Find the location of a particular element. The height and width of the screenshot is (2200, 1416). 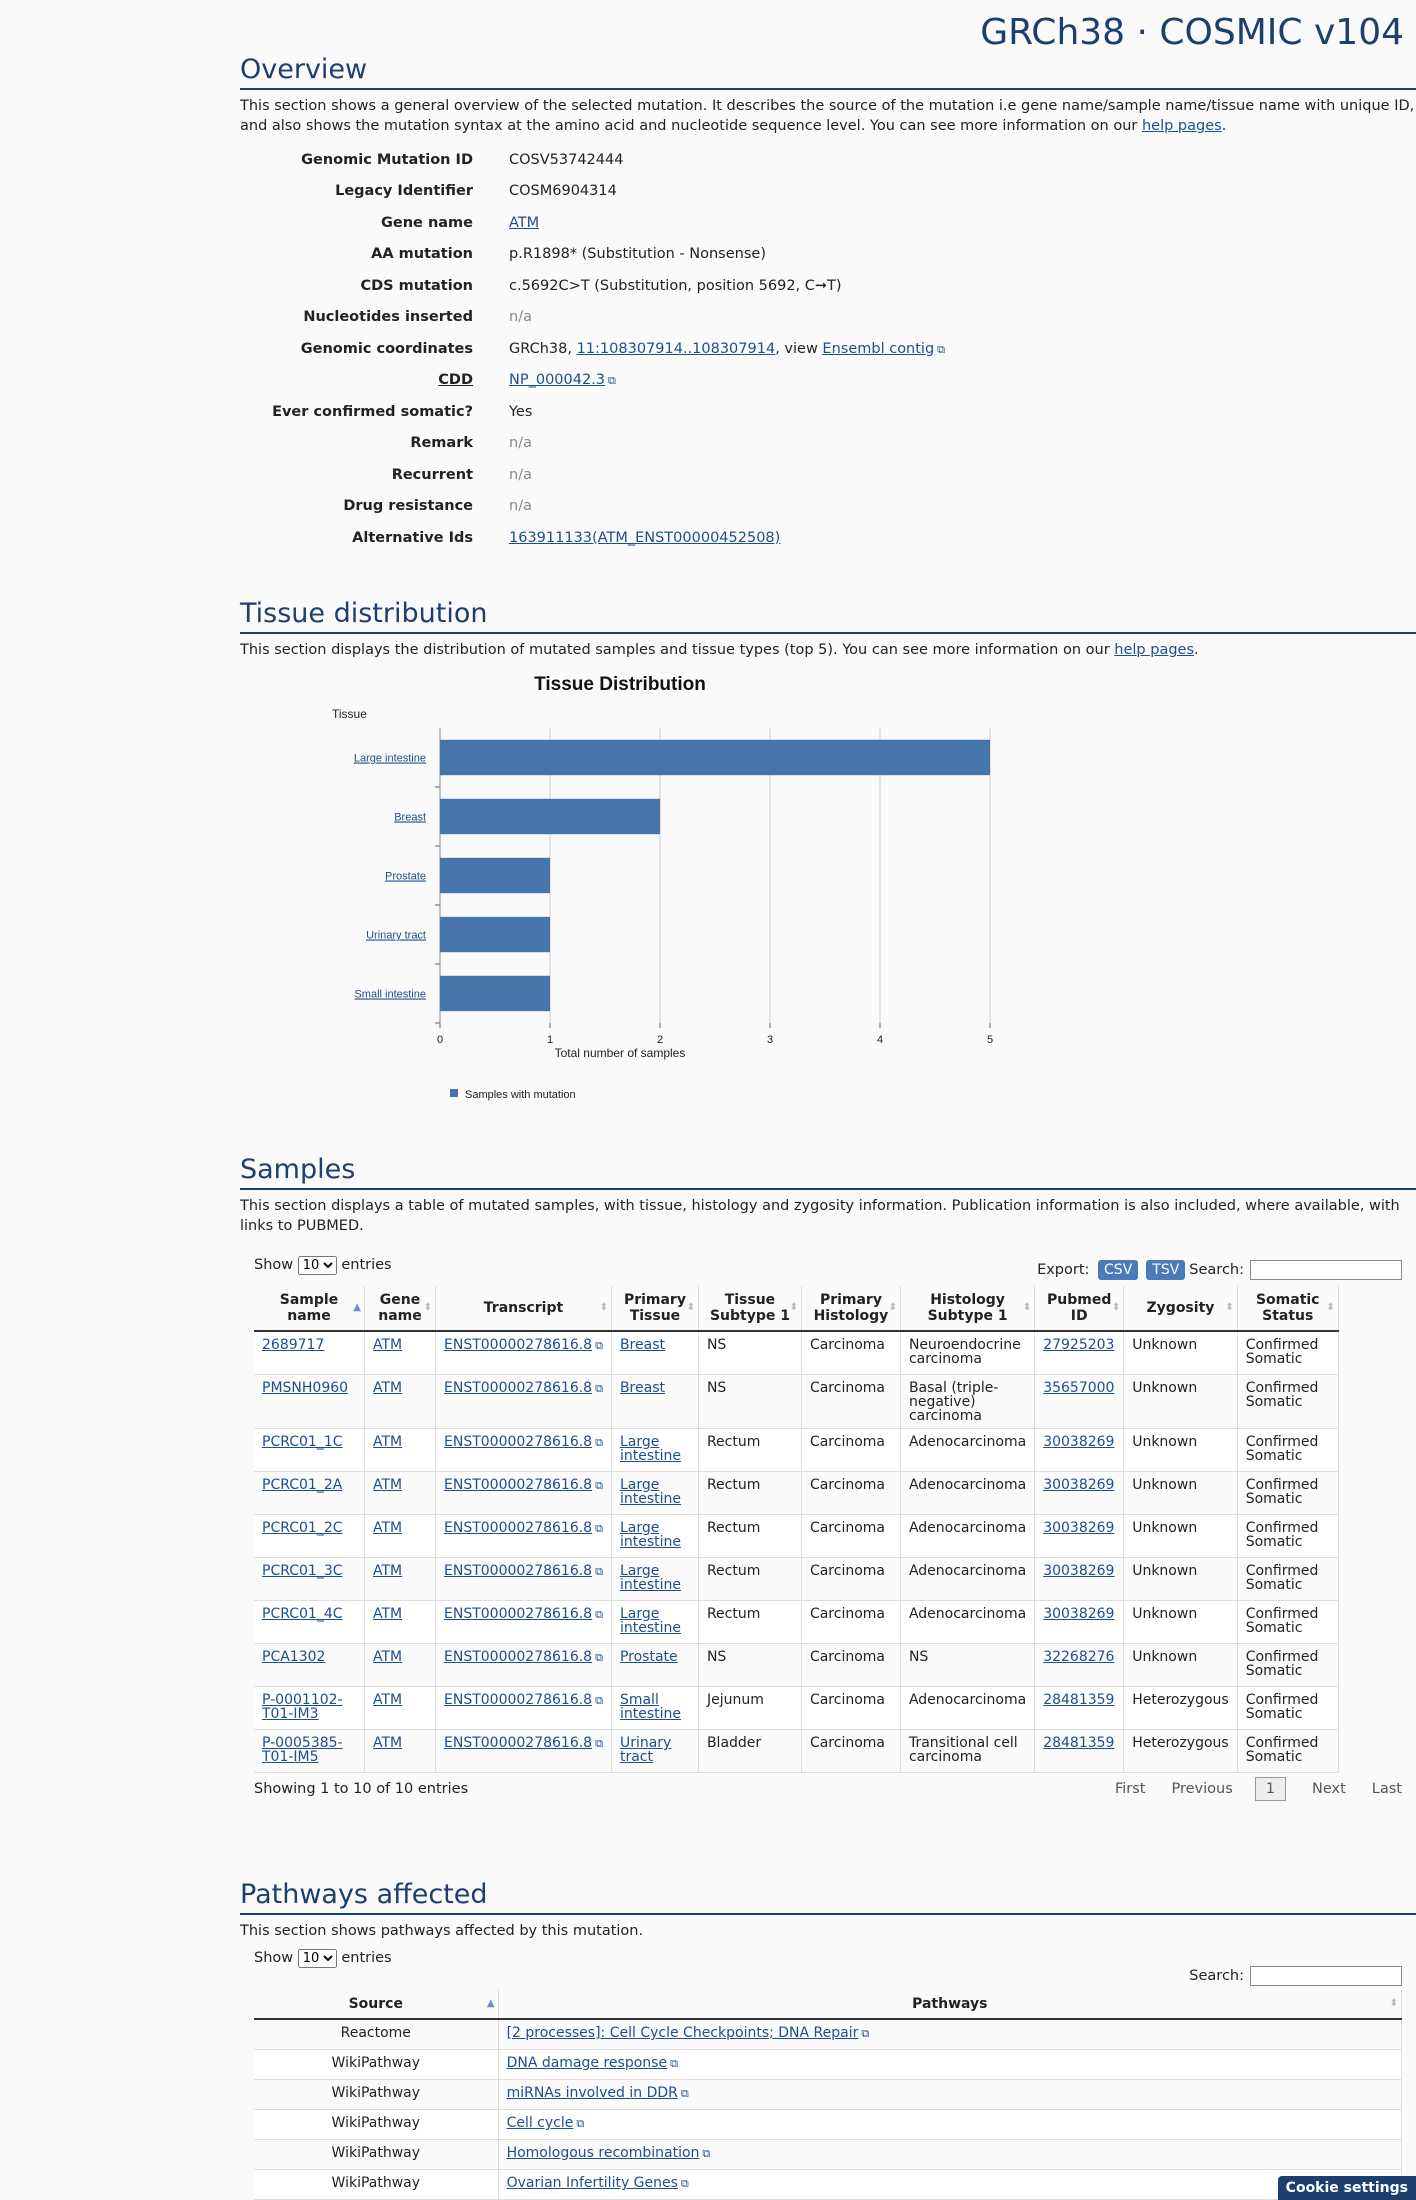

pager-next: Next is located at coordinates (1329, 1789).